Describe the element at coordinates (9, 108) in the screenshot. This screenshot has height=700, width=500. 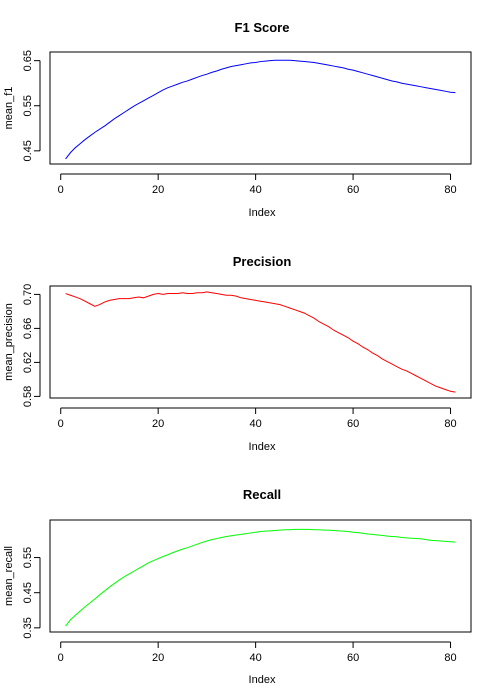
I see `panel-f1-y-label: mean_f1` at that location.